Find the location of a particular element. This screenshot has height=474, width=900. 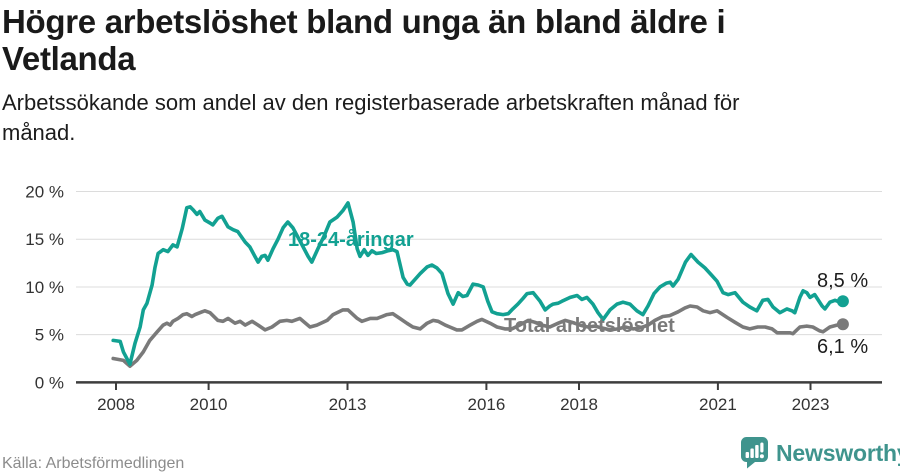

exclamation-dot is located at coordinates (761, 456).